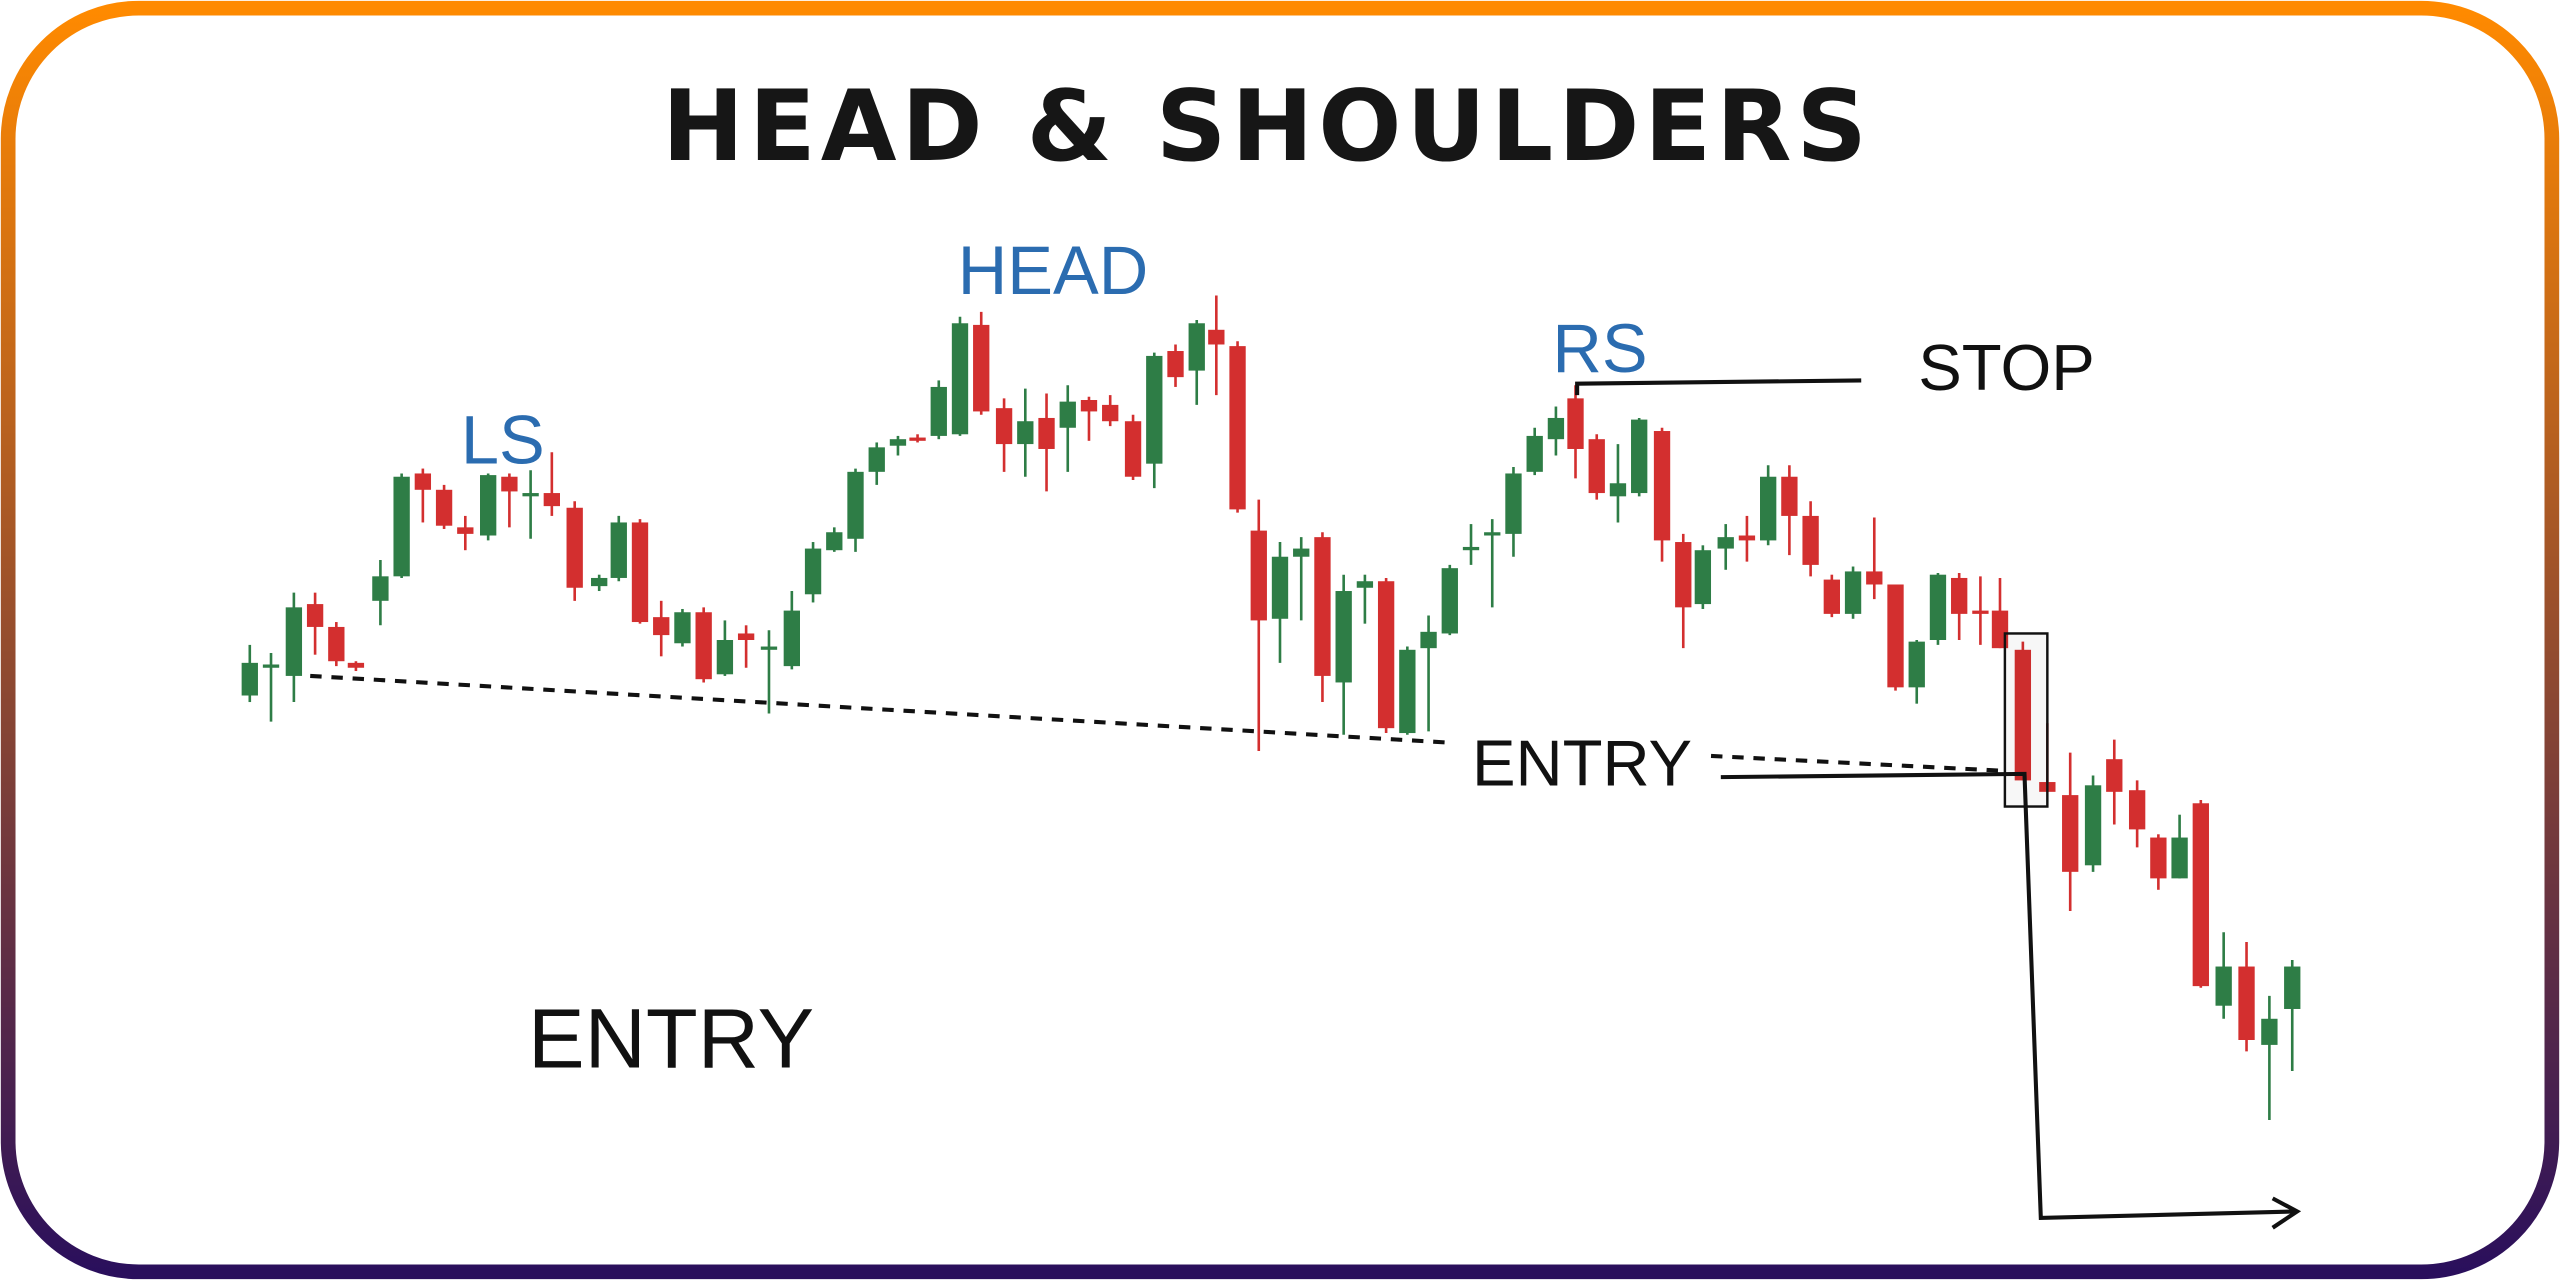 The width and height of the screenshot is (2560, 1280). What do you see at coordinates (671, 1038) in the screenshot?
I see `label-entry-caption: ENTRY` at bounding box center [671, 1038].